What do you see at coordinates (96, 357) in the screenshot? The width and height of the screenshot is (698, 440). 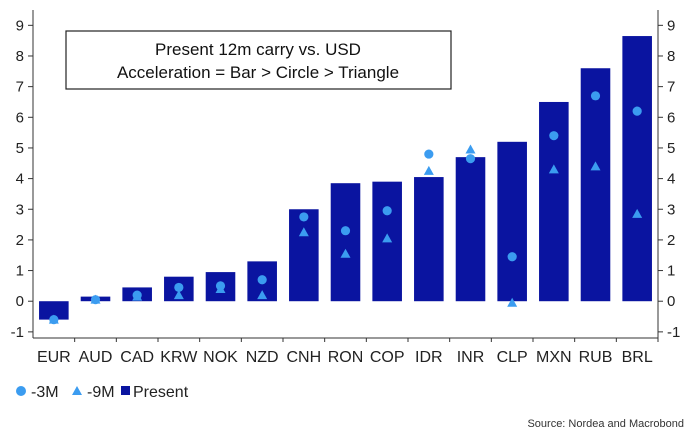 I see `category-label: AUD` at bounding box center [96, 357].